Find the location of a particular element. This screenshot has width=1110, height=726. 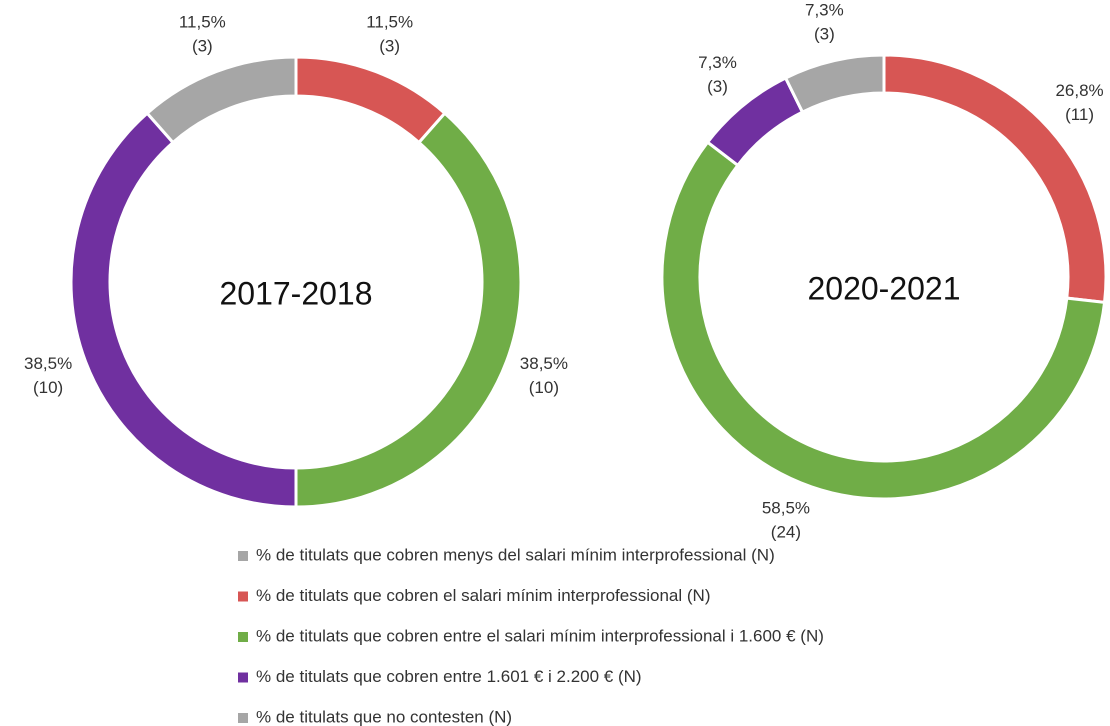

count-label: (24) is located at coordinates (786, 531).